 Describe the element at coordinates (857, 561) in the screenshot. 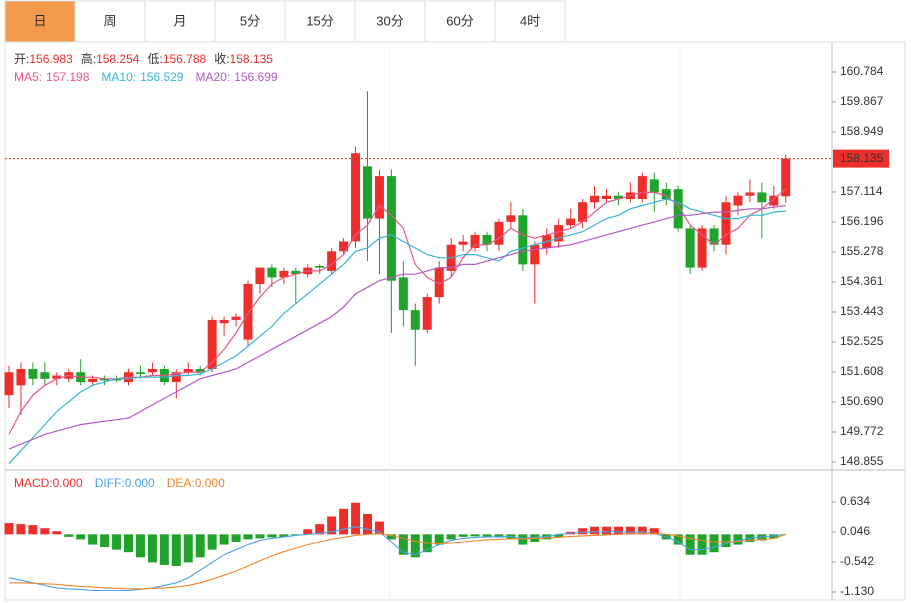

I see `y-tick-label: -0.542` at that location.